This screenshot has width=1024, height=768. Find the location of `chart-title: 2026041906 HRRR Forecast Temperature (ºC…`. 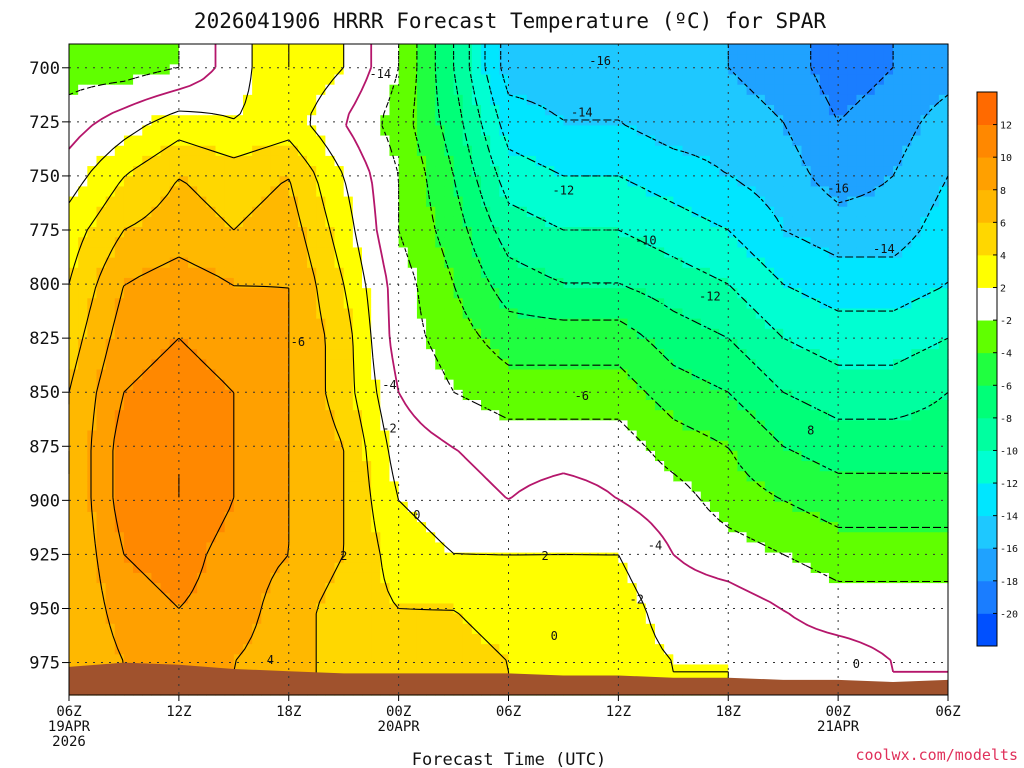

chart-title: 2026041906 HRRR Forecast Temperature (ºC… is located at coordinates (510, 21).